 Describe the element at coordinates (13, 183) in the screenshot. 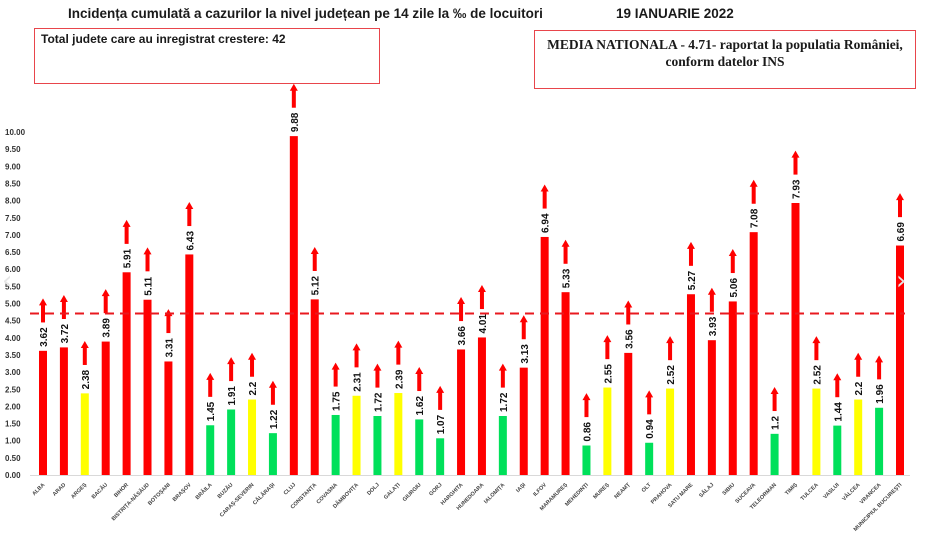

I see `y-tick-label: 8.50` at that location.